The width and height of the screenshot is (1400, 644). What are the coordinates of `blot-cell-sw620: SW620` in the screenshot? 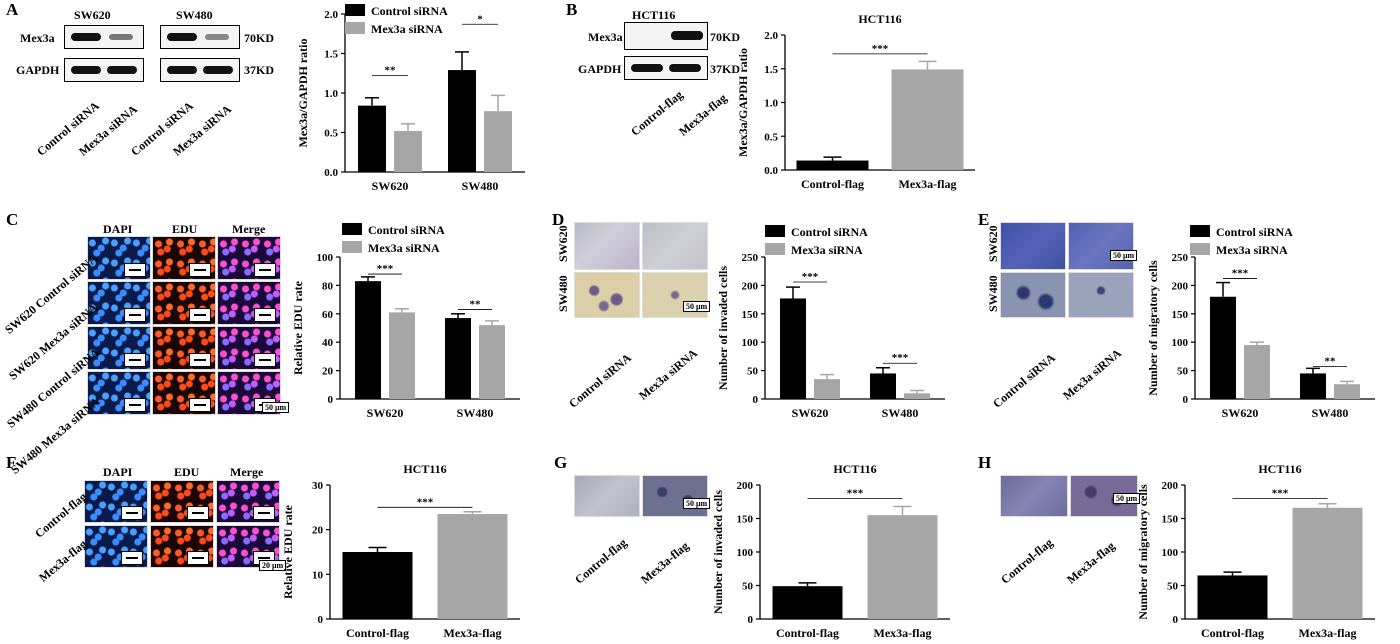 It's located at (92, 15).